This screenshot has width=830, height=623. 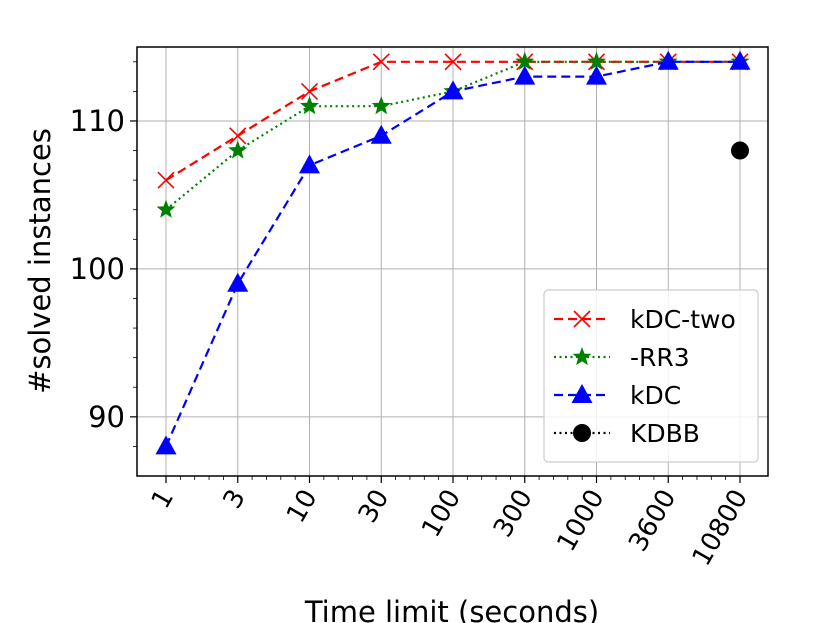 What do you see at coordinates (655, 395) in the screenshot?
I see `legend-label: kDC` at bounding box center [655, 395].